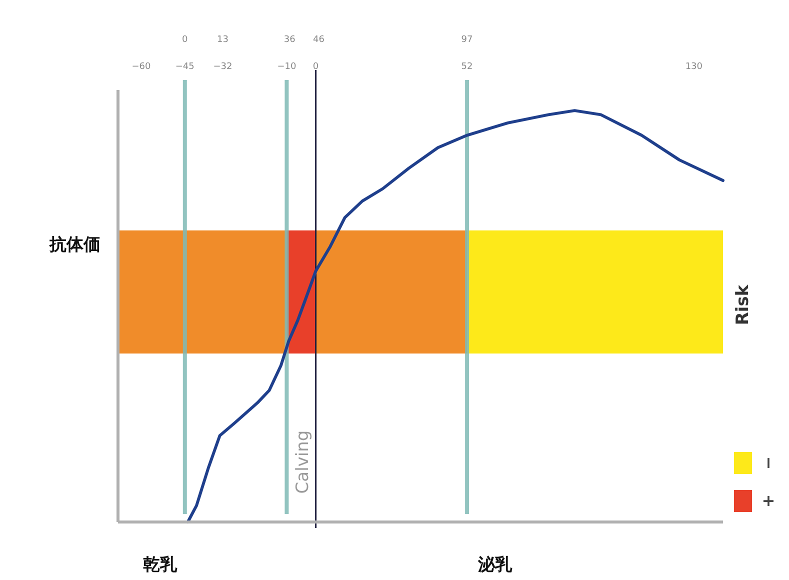  Describe the element at coordinates (302, 462) in the screenshot. I see `ref-line-label: Calving` at that location.